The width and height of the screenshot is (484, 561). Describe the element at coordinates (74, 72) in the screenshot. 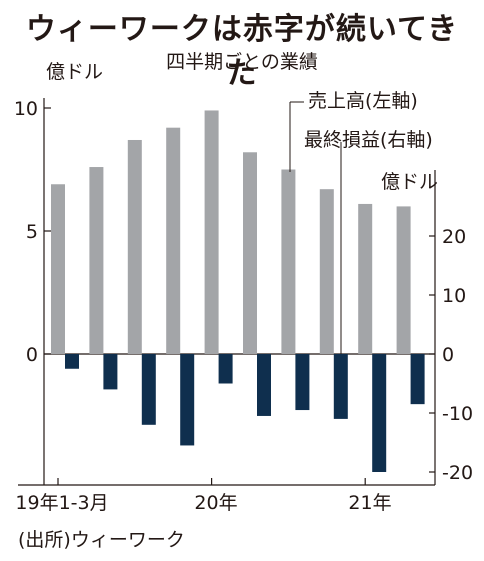

I see `left-axis-unit: 億ドル` at that location.